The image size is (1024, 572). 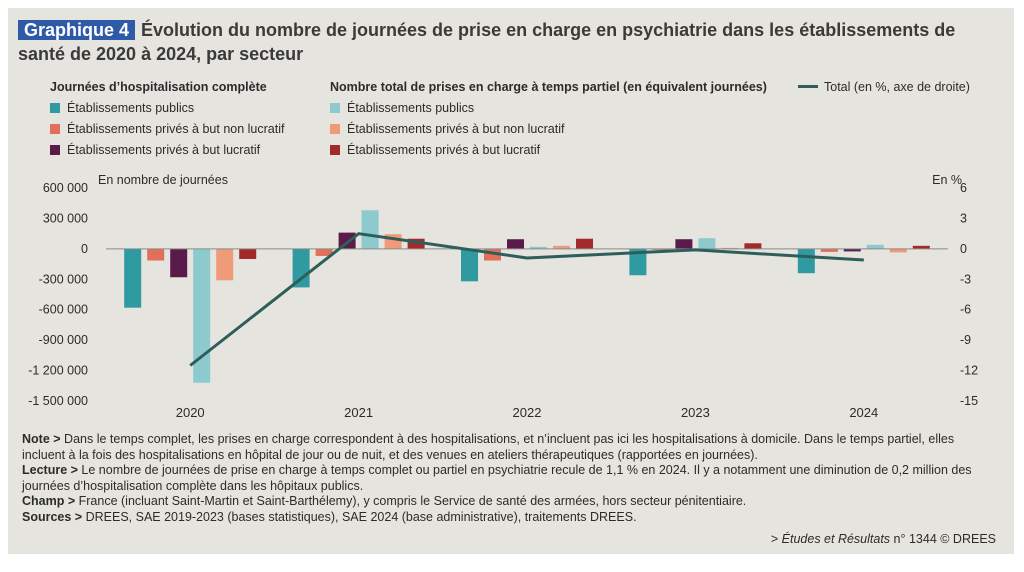 What do you see at coordinates (963, 218) in the screenshot?
I see `y2-tick-label: 3` at bounding box center [963, 218].